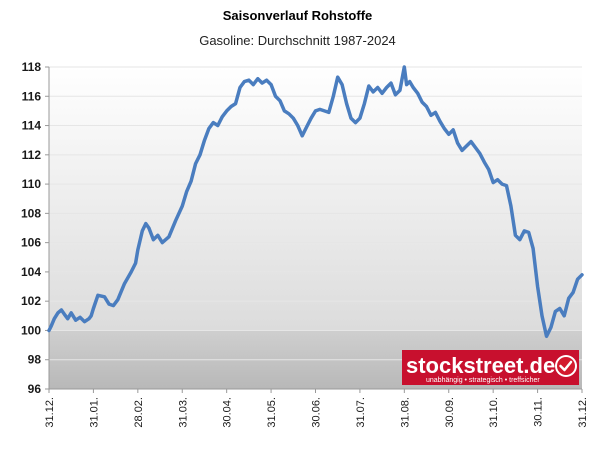 The width and height of the screenshot is (595, 450). Describe the element at coordinates (94, 412) in the screenshot. I see `x-tick-label: 31.01.` at that location.